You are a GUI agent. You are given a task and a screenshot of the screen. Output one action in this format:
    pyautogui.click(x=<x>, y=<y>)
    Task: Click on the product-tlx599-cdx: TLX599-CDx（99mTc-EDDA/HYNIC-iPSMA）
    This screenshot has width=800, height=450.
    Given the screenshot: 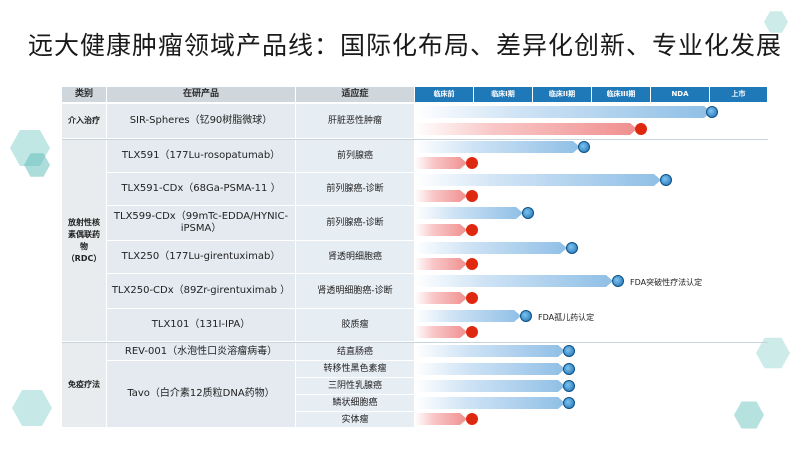 What is the action you would take?
    pyautogui.click(x=201, y=223)
    